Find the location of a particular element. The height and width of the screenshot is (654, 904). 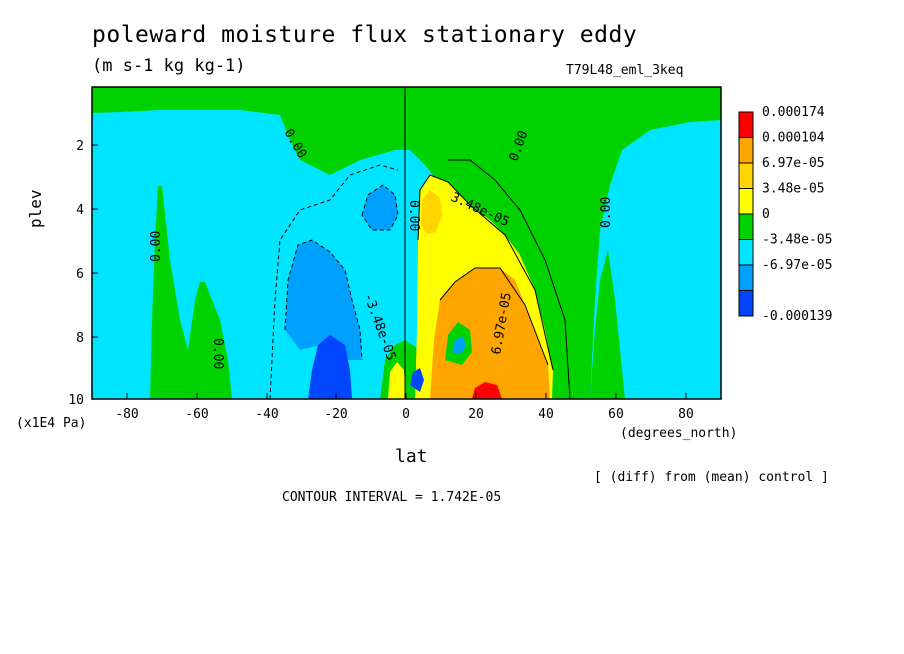

colorbar-label: 0.000104 is located at coordinates (793, 138).